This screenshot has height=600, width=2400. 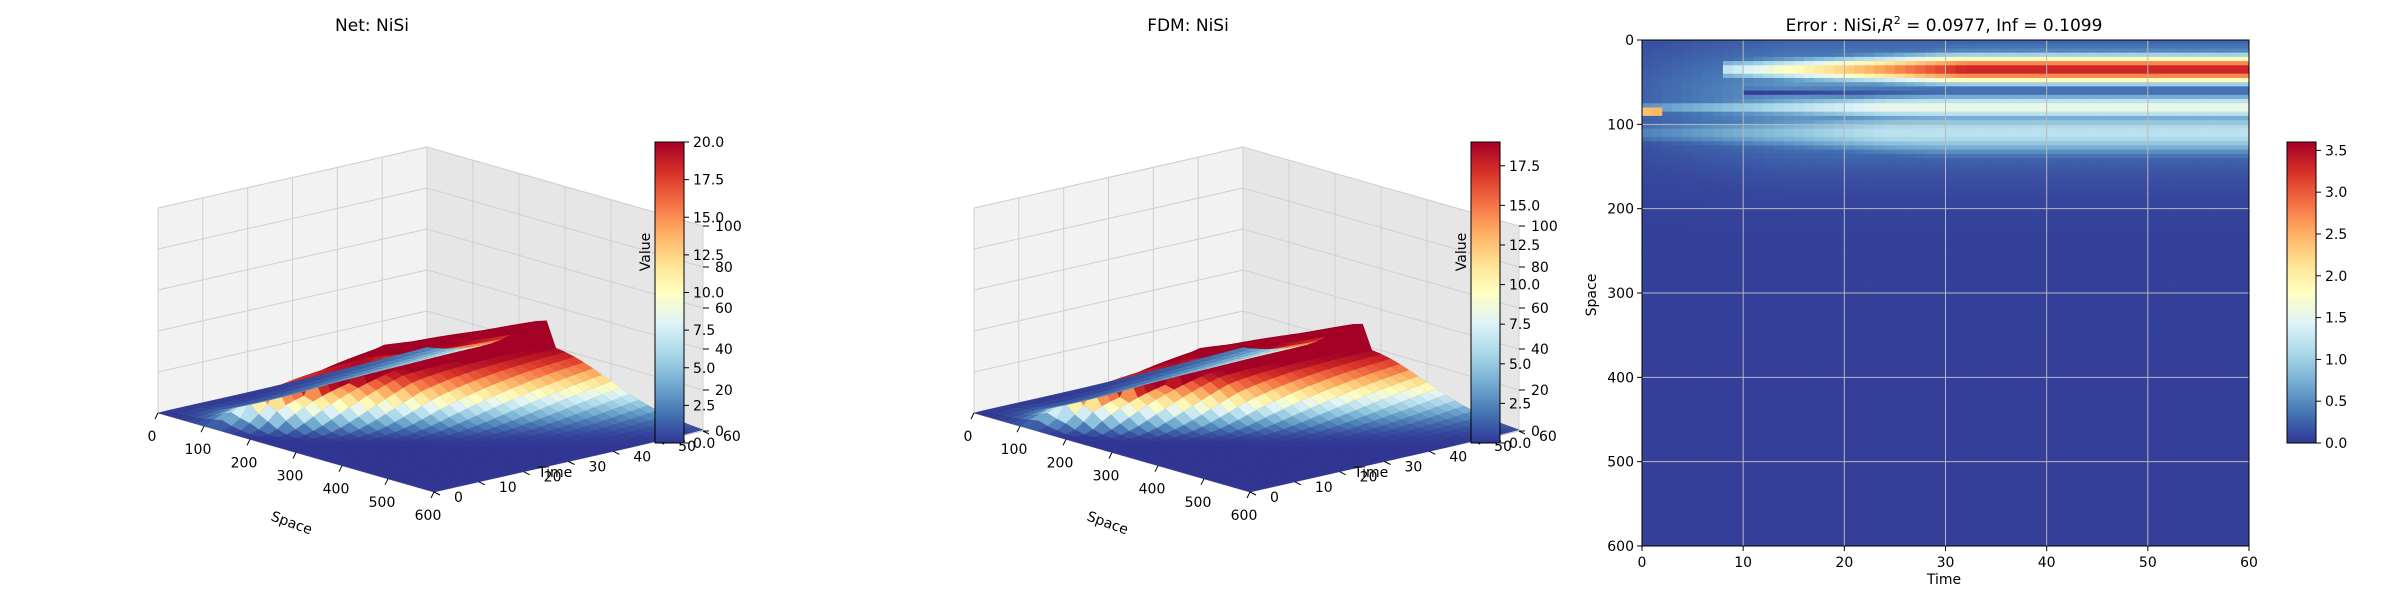 I want to click on net-colorbar-tick-label: 10.0, so click(x=708, y=294).